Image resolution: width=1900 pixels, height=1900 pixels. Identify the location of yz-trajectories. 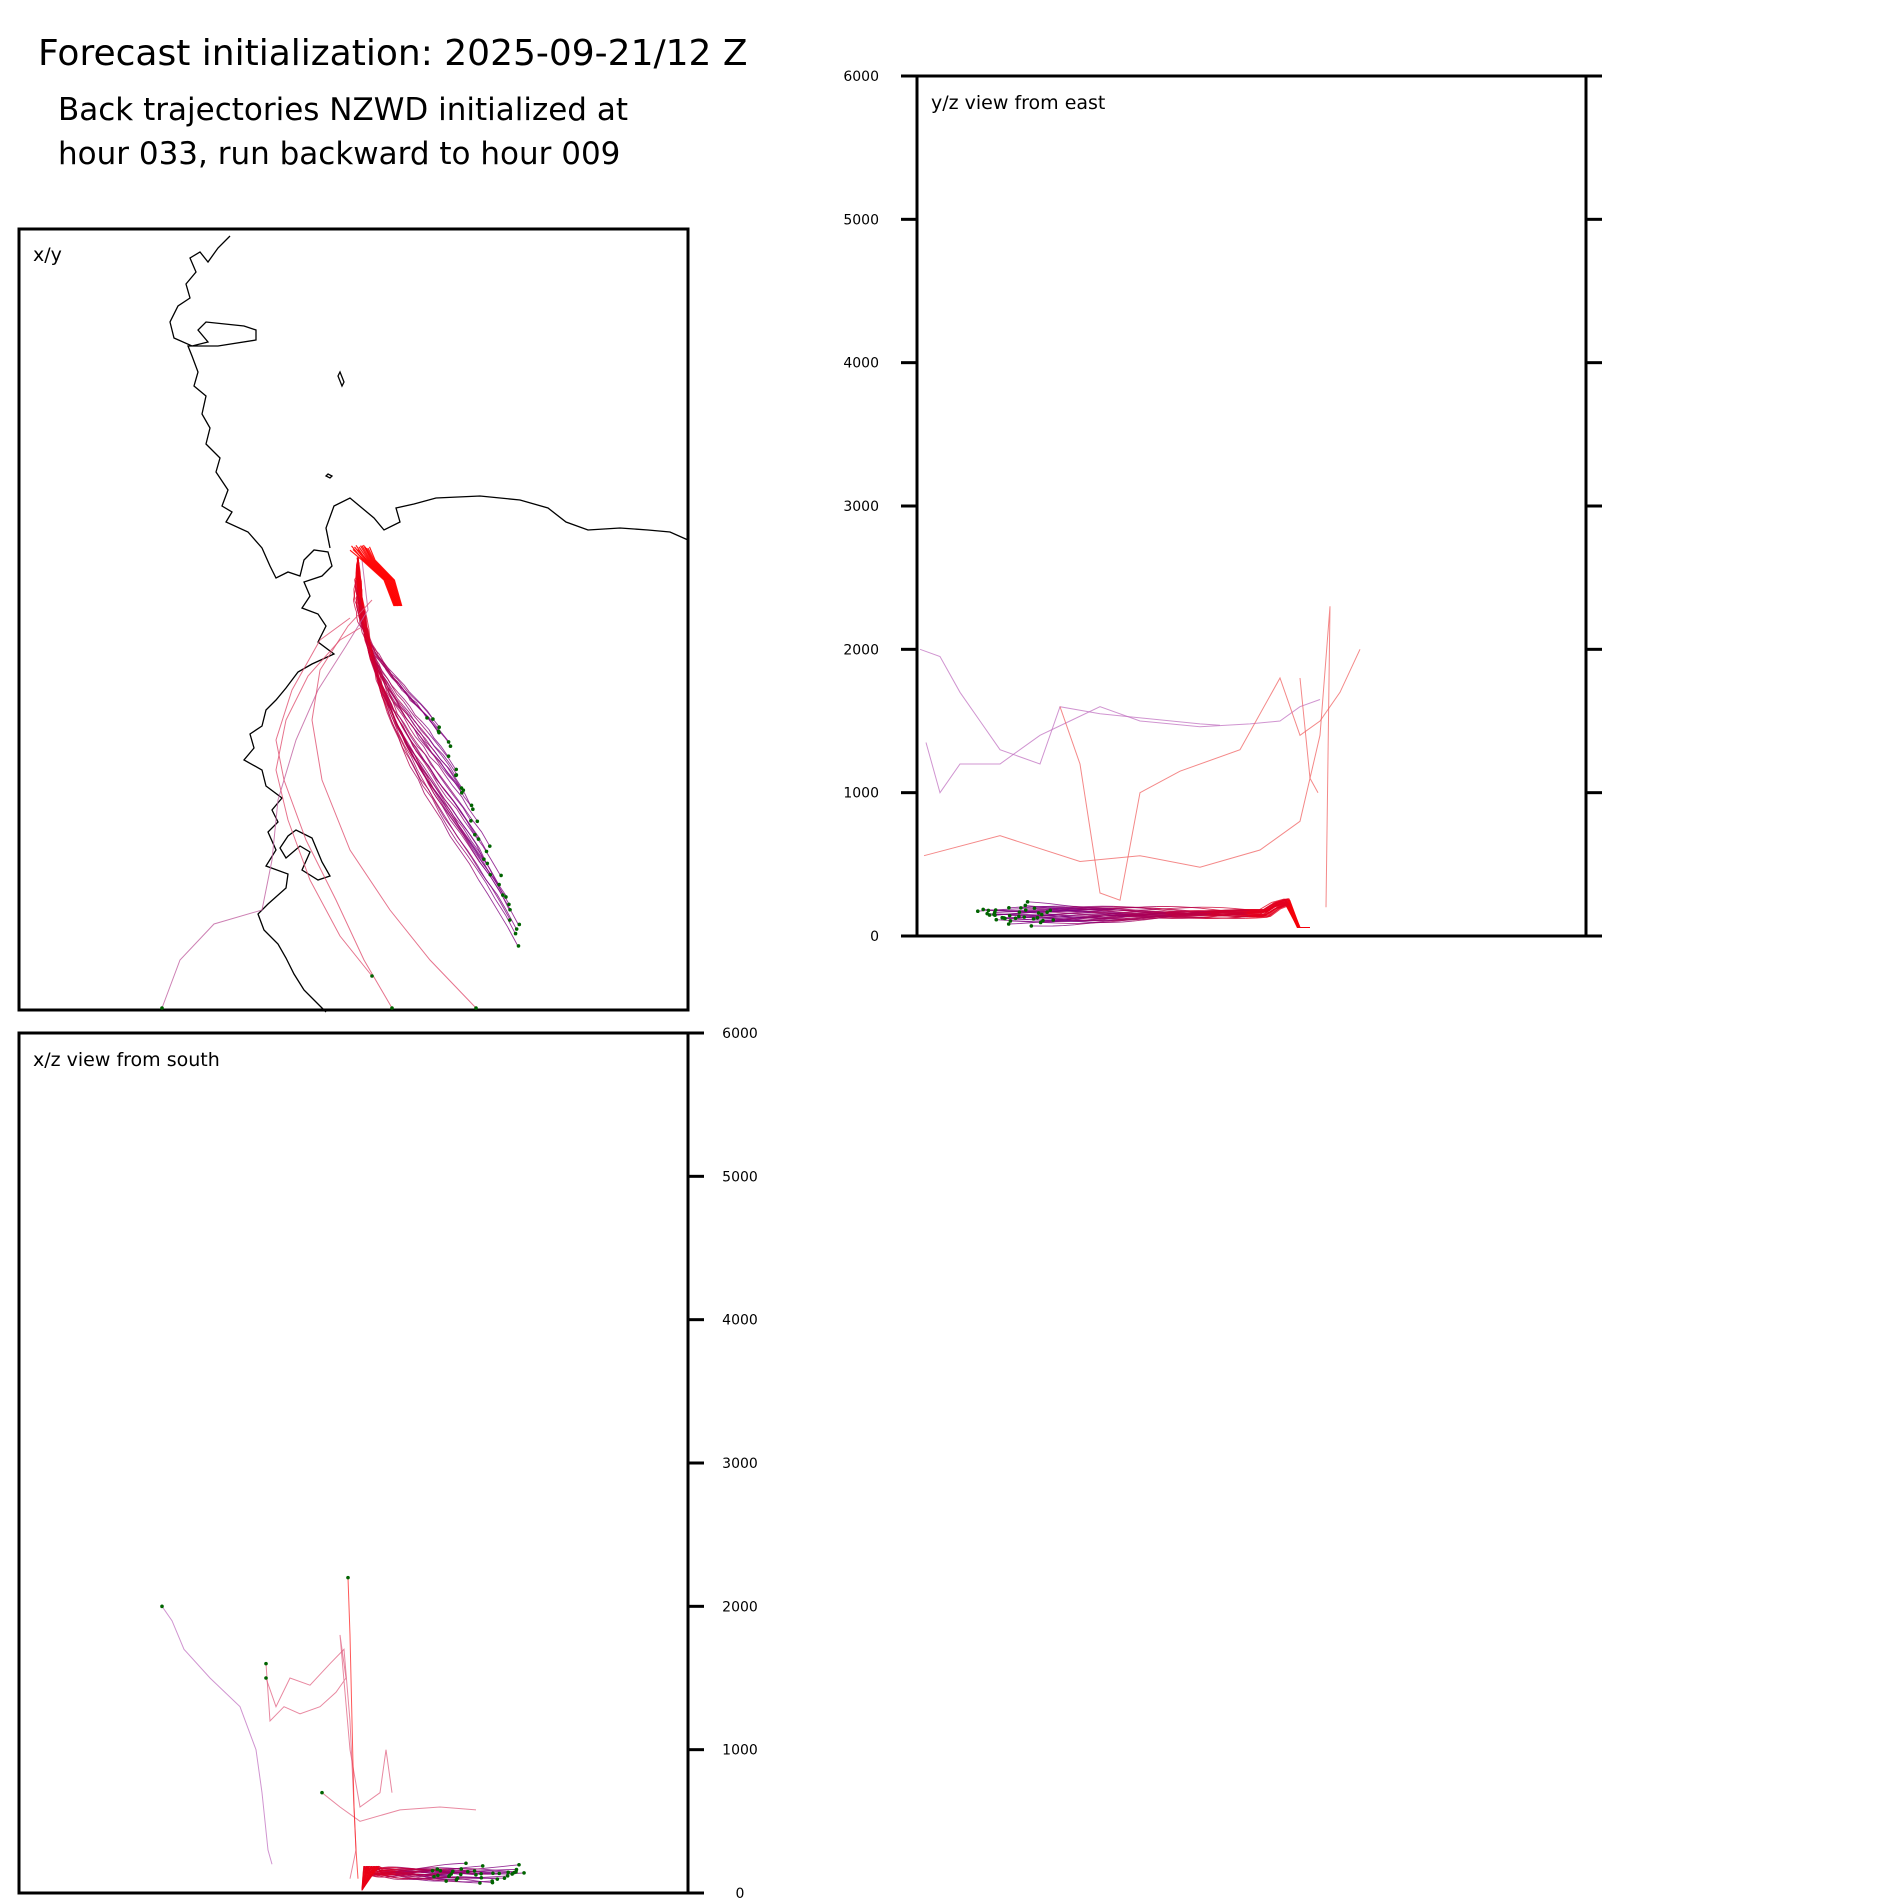
(1140, 767).